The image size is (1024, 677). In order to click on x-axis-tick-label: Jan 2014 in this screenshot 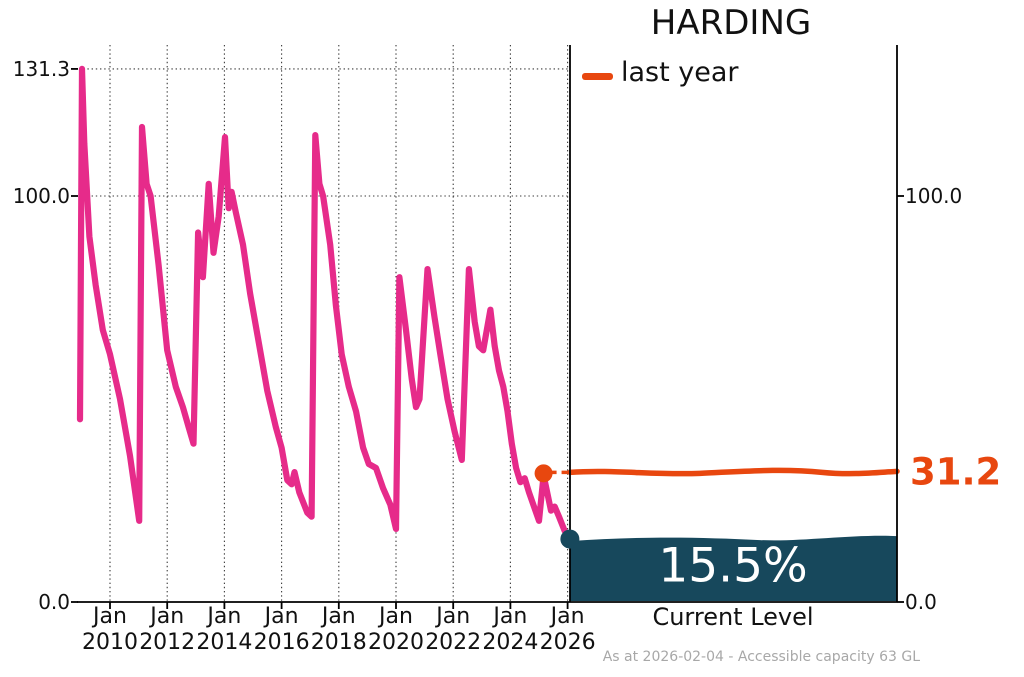, I will do `click(224, 630)`.